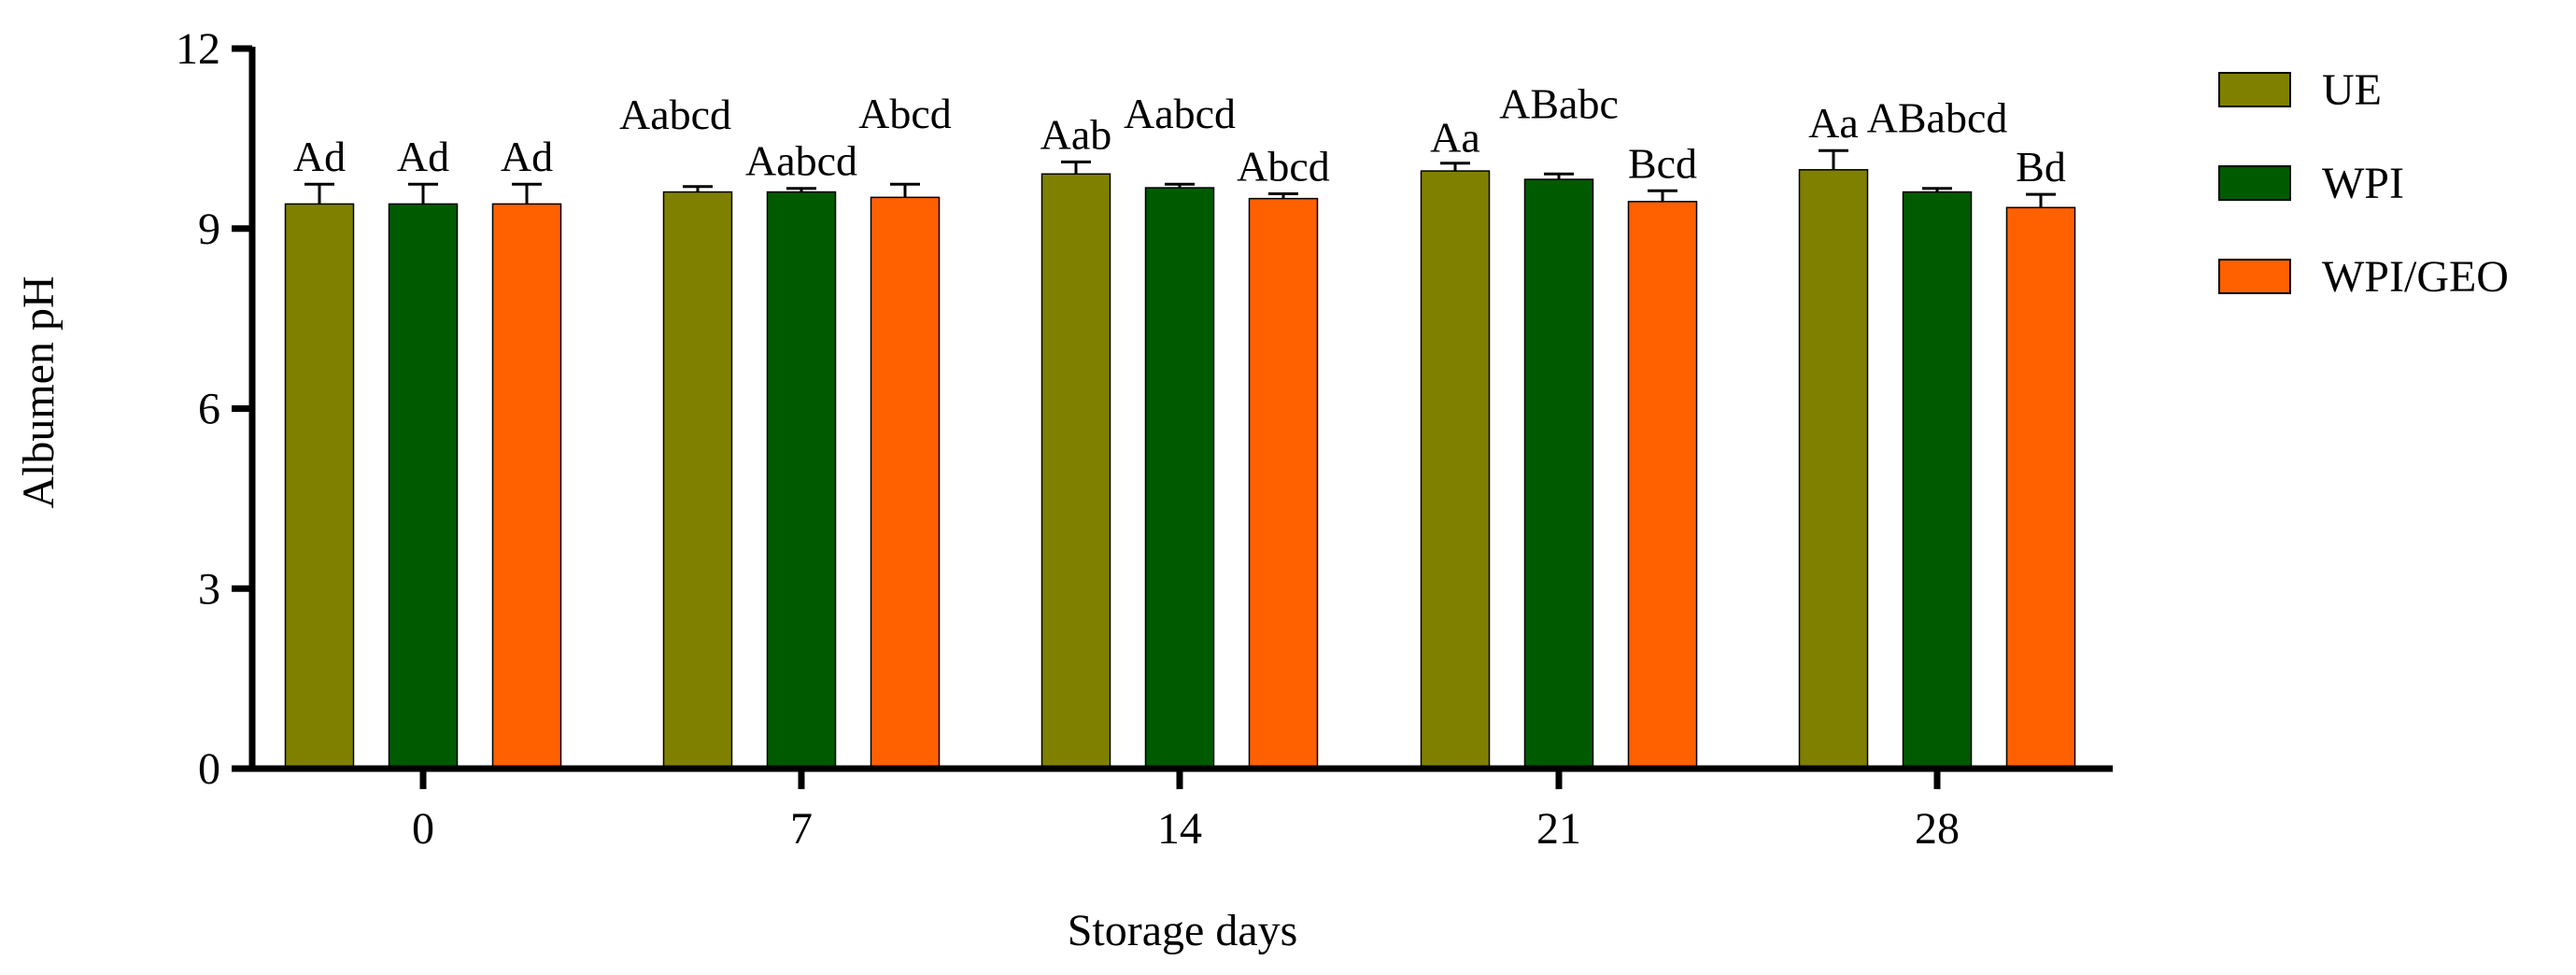 The height and width of the screenshot is (975, 2576). What do you see at coordinates (1937, 829) in the screenshot?
I see `x-tick-label: 28` at bounding box center [1937, 829].